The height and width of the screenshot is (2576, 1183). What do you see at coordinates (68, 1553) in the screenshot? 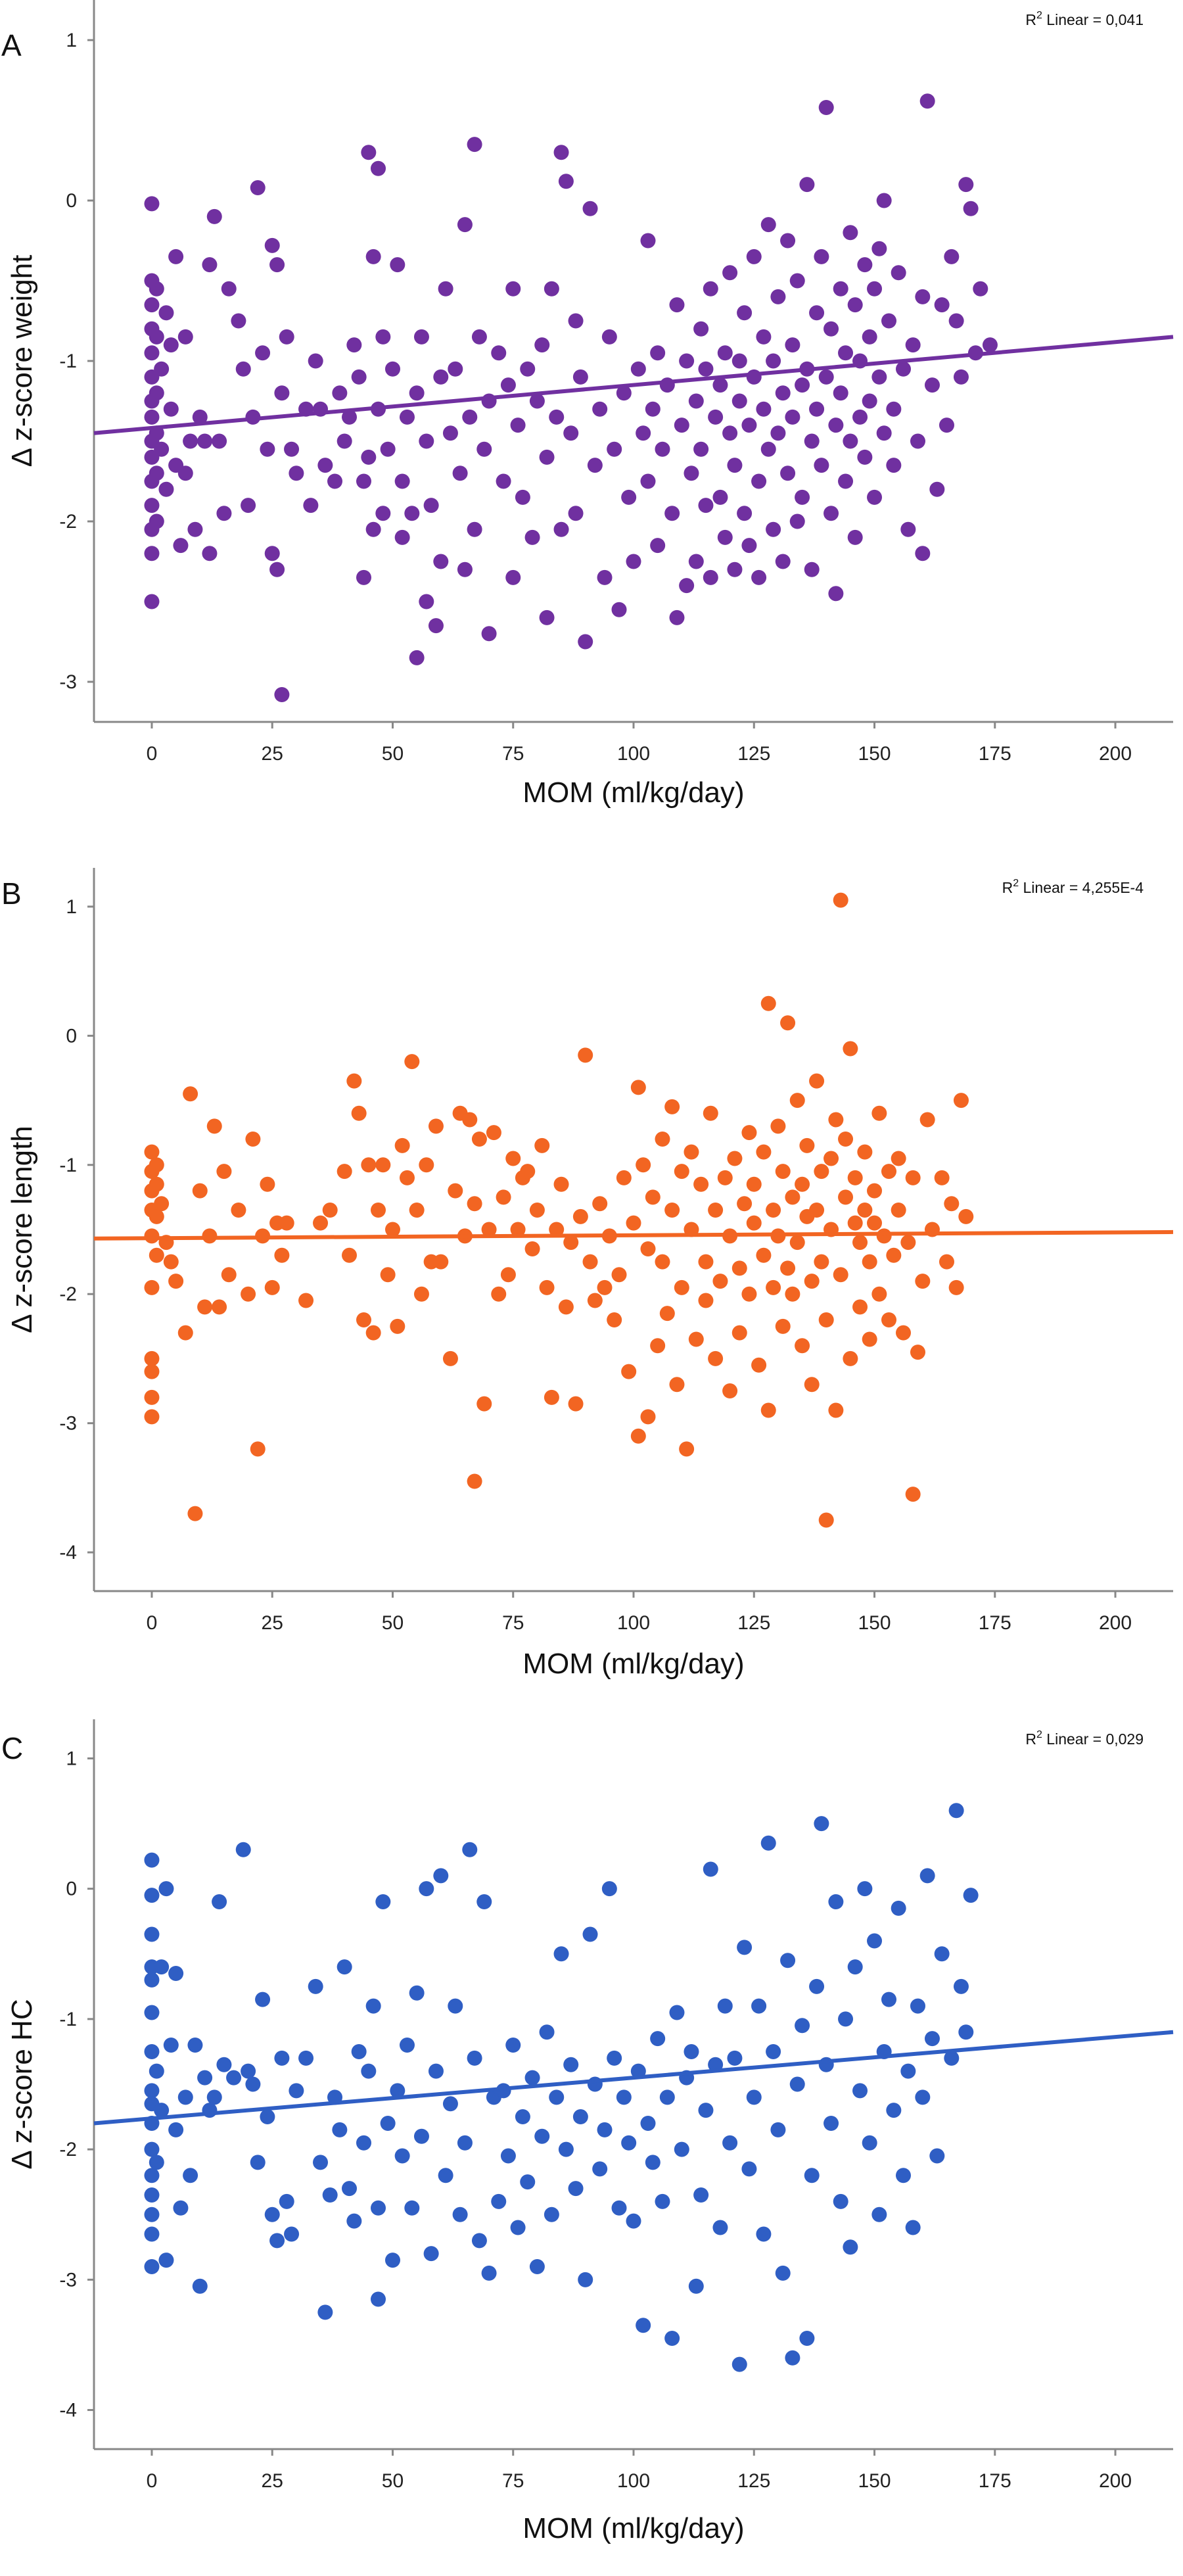
I see `y-tick-label: -4` at bounding box center [68, 1553].